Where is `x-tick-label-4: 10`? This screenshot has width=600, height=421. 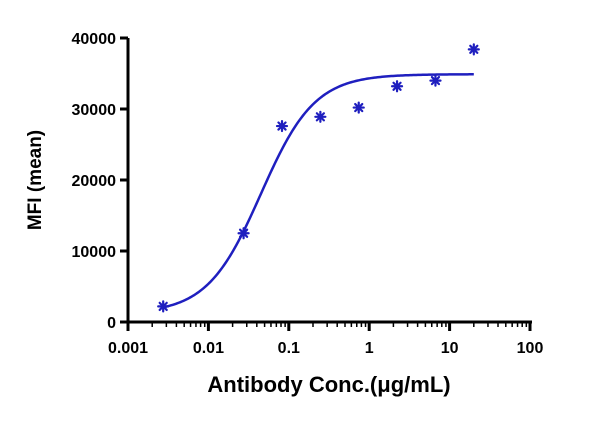 x-tick-label-4: 10 is located at coordinates (450, 348).